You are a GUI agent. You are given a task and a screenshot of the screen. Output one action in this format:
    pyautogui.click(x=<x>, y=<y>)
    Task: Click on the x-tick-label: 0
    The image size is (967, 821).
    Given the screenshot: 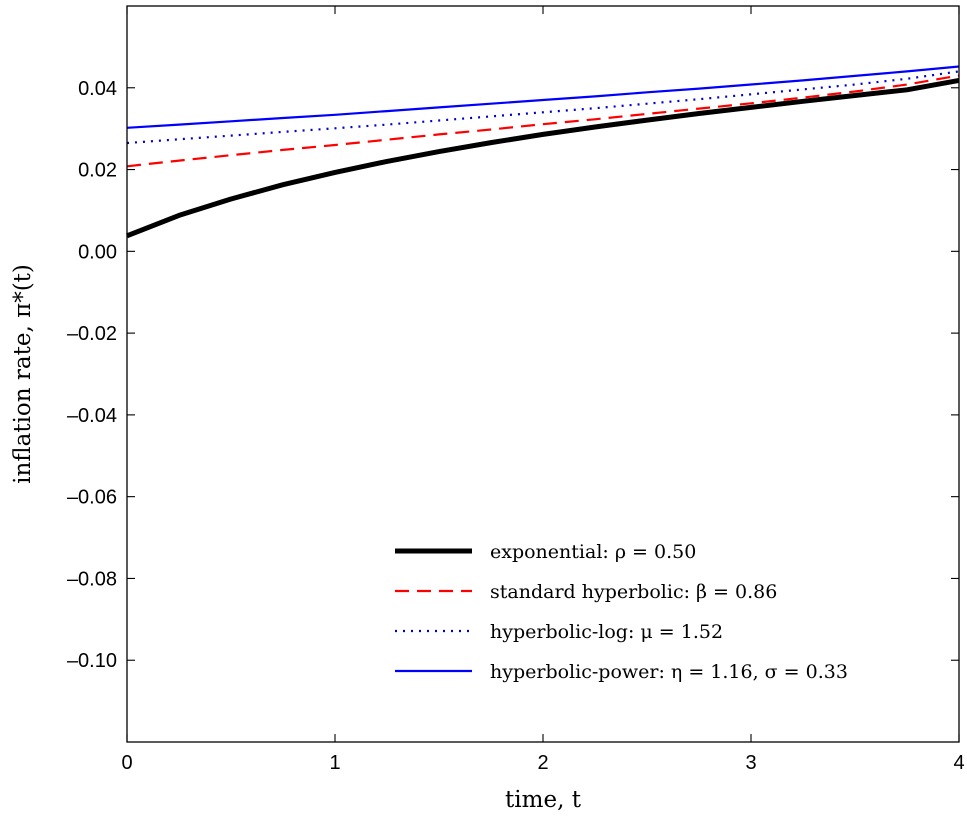 What is the action you would take?
    pyautogui.click(x=126, y=763)
    